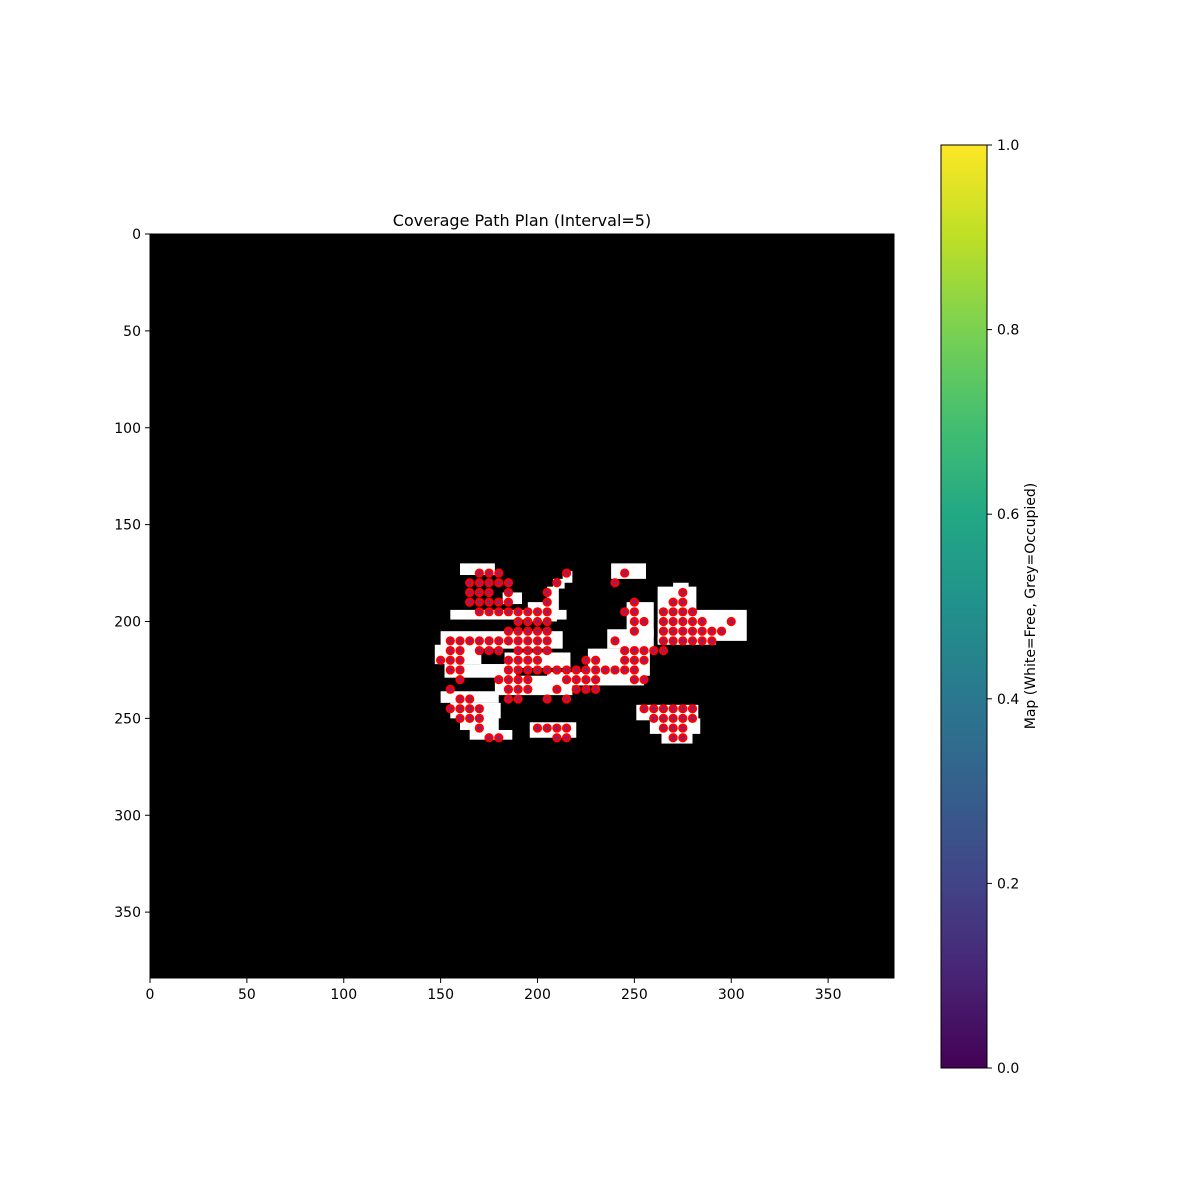  I want to click on coverage-points-layer, so click(586, 655).